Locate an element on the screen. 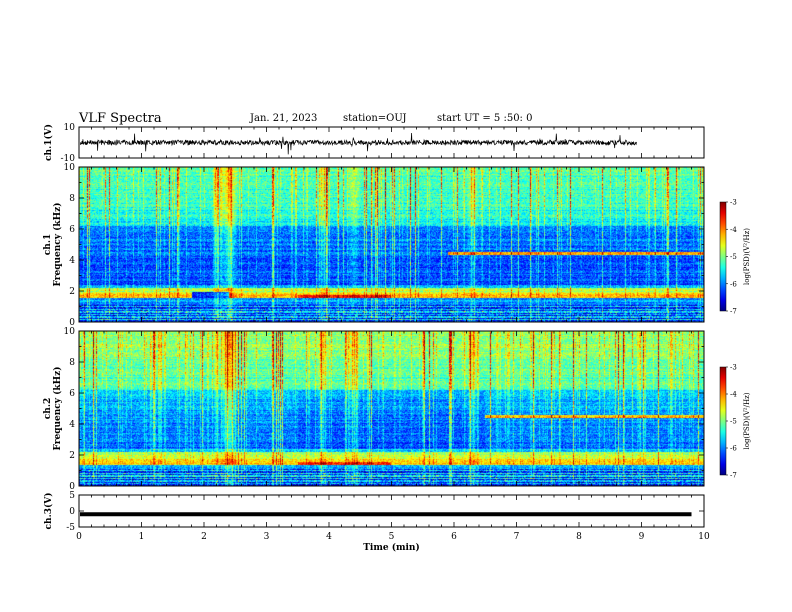 Image resolution: width=792 pixels, height=612 pixels. start-time-label: start UT = 5 :50: 0 is located at coordinates (485, 118).